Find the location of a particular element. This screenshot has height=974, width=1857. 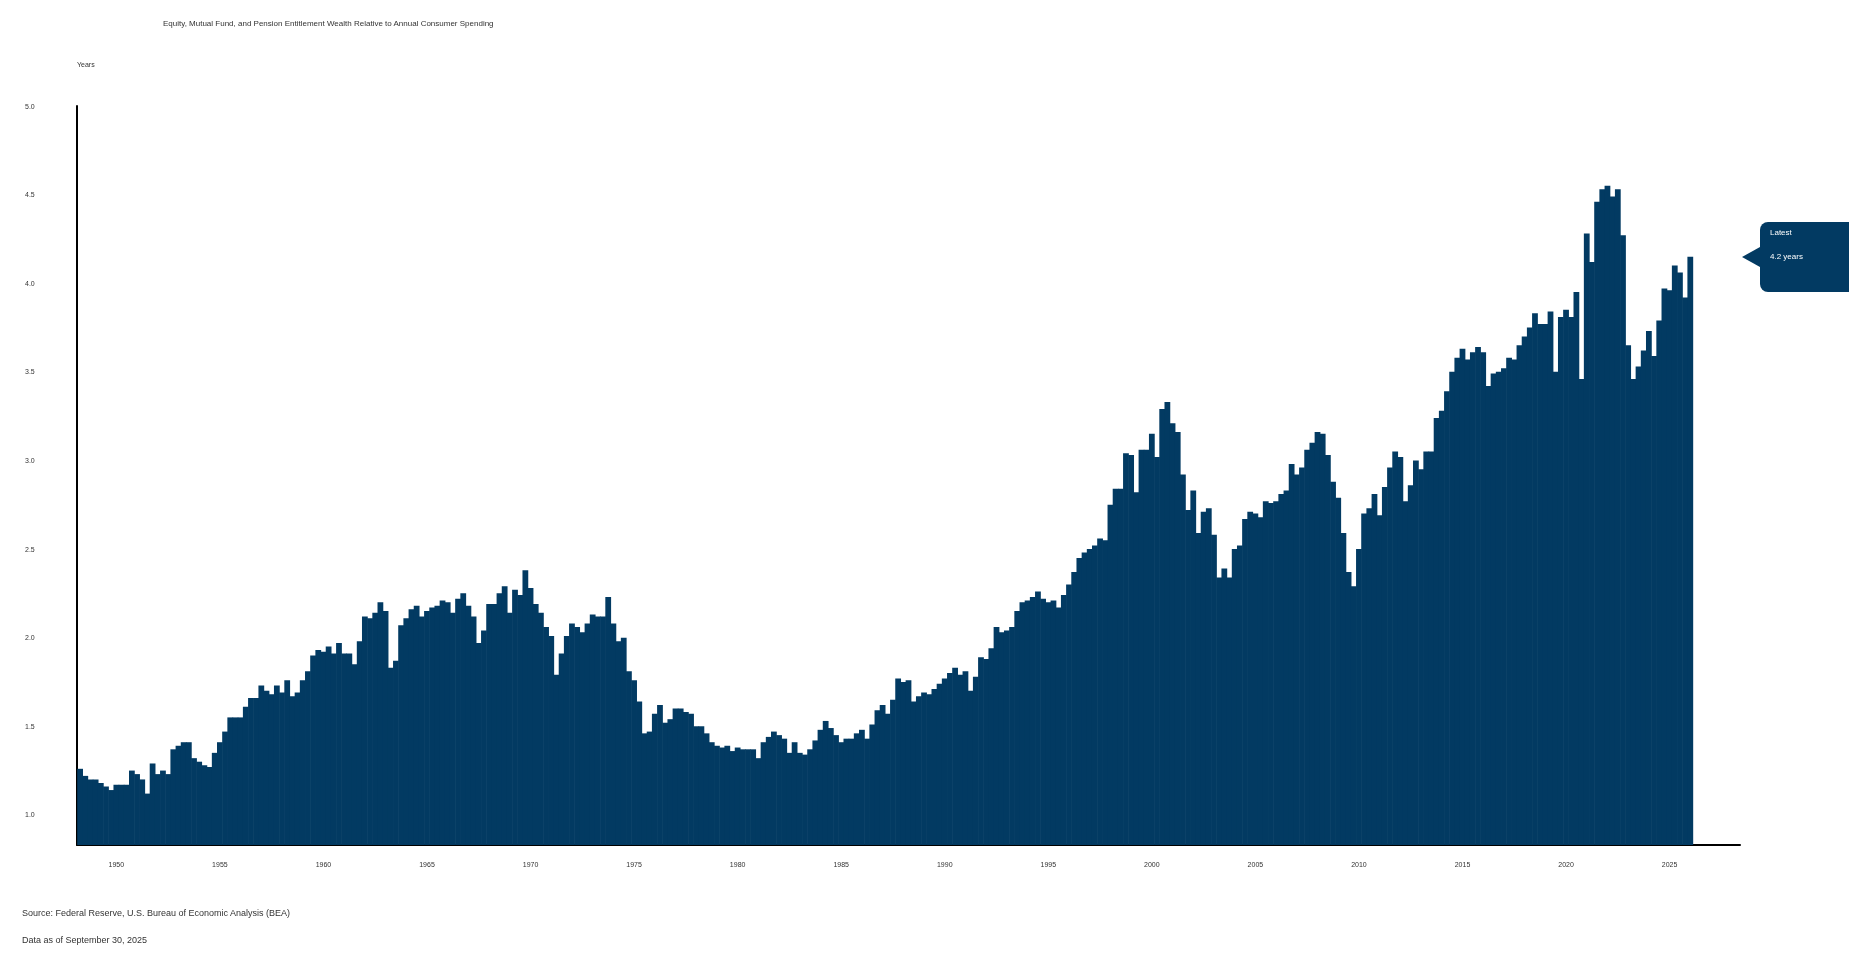

chart-title: Equity, Mutual Fund, and Pension Entitlement Wealth Relative to Annual Consumer Spending is located at coordinates (328, 23).